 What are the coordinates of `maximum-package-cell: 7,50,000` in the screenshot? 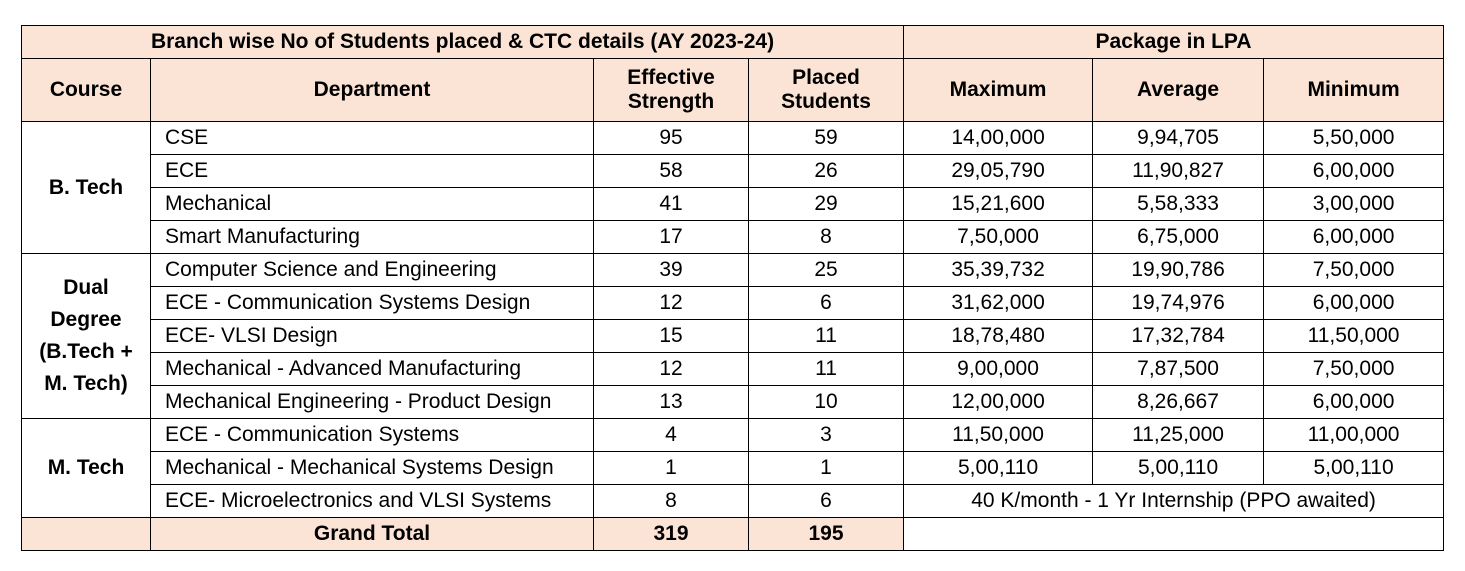 It's located at (998, 237).